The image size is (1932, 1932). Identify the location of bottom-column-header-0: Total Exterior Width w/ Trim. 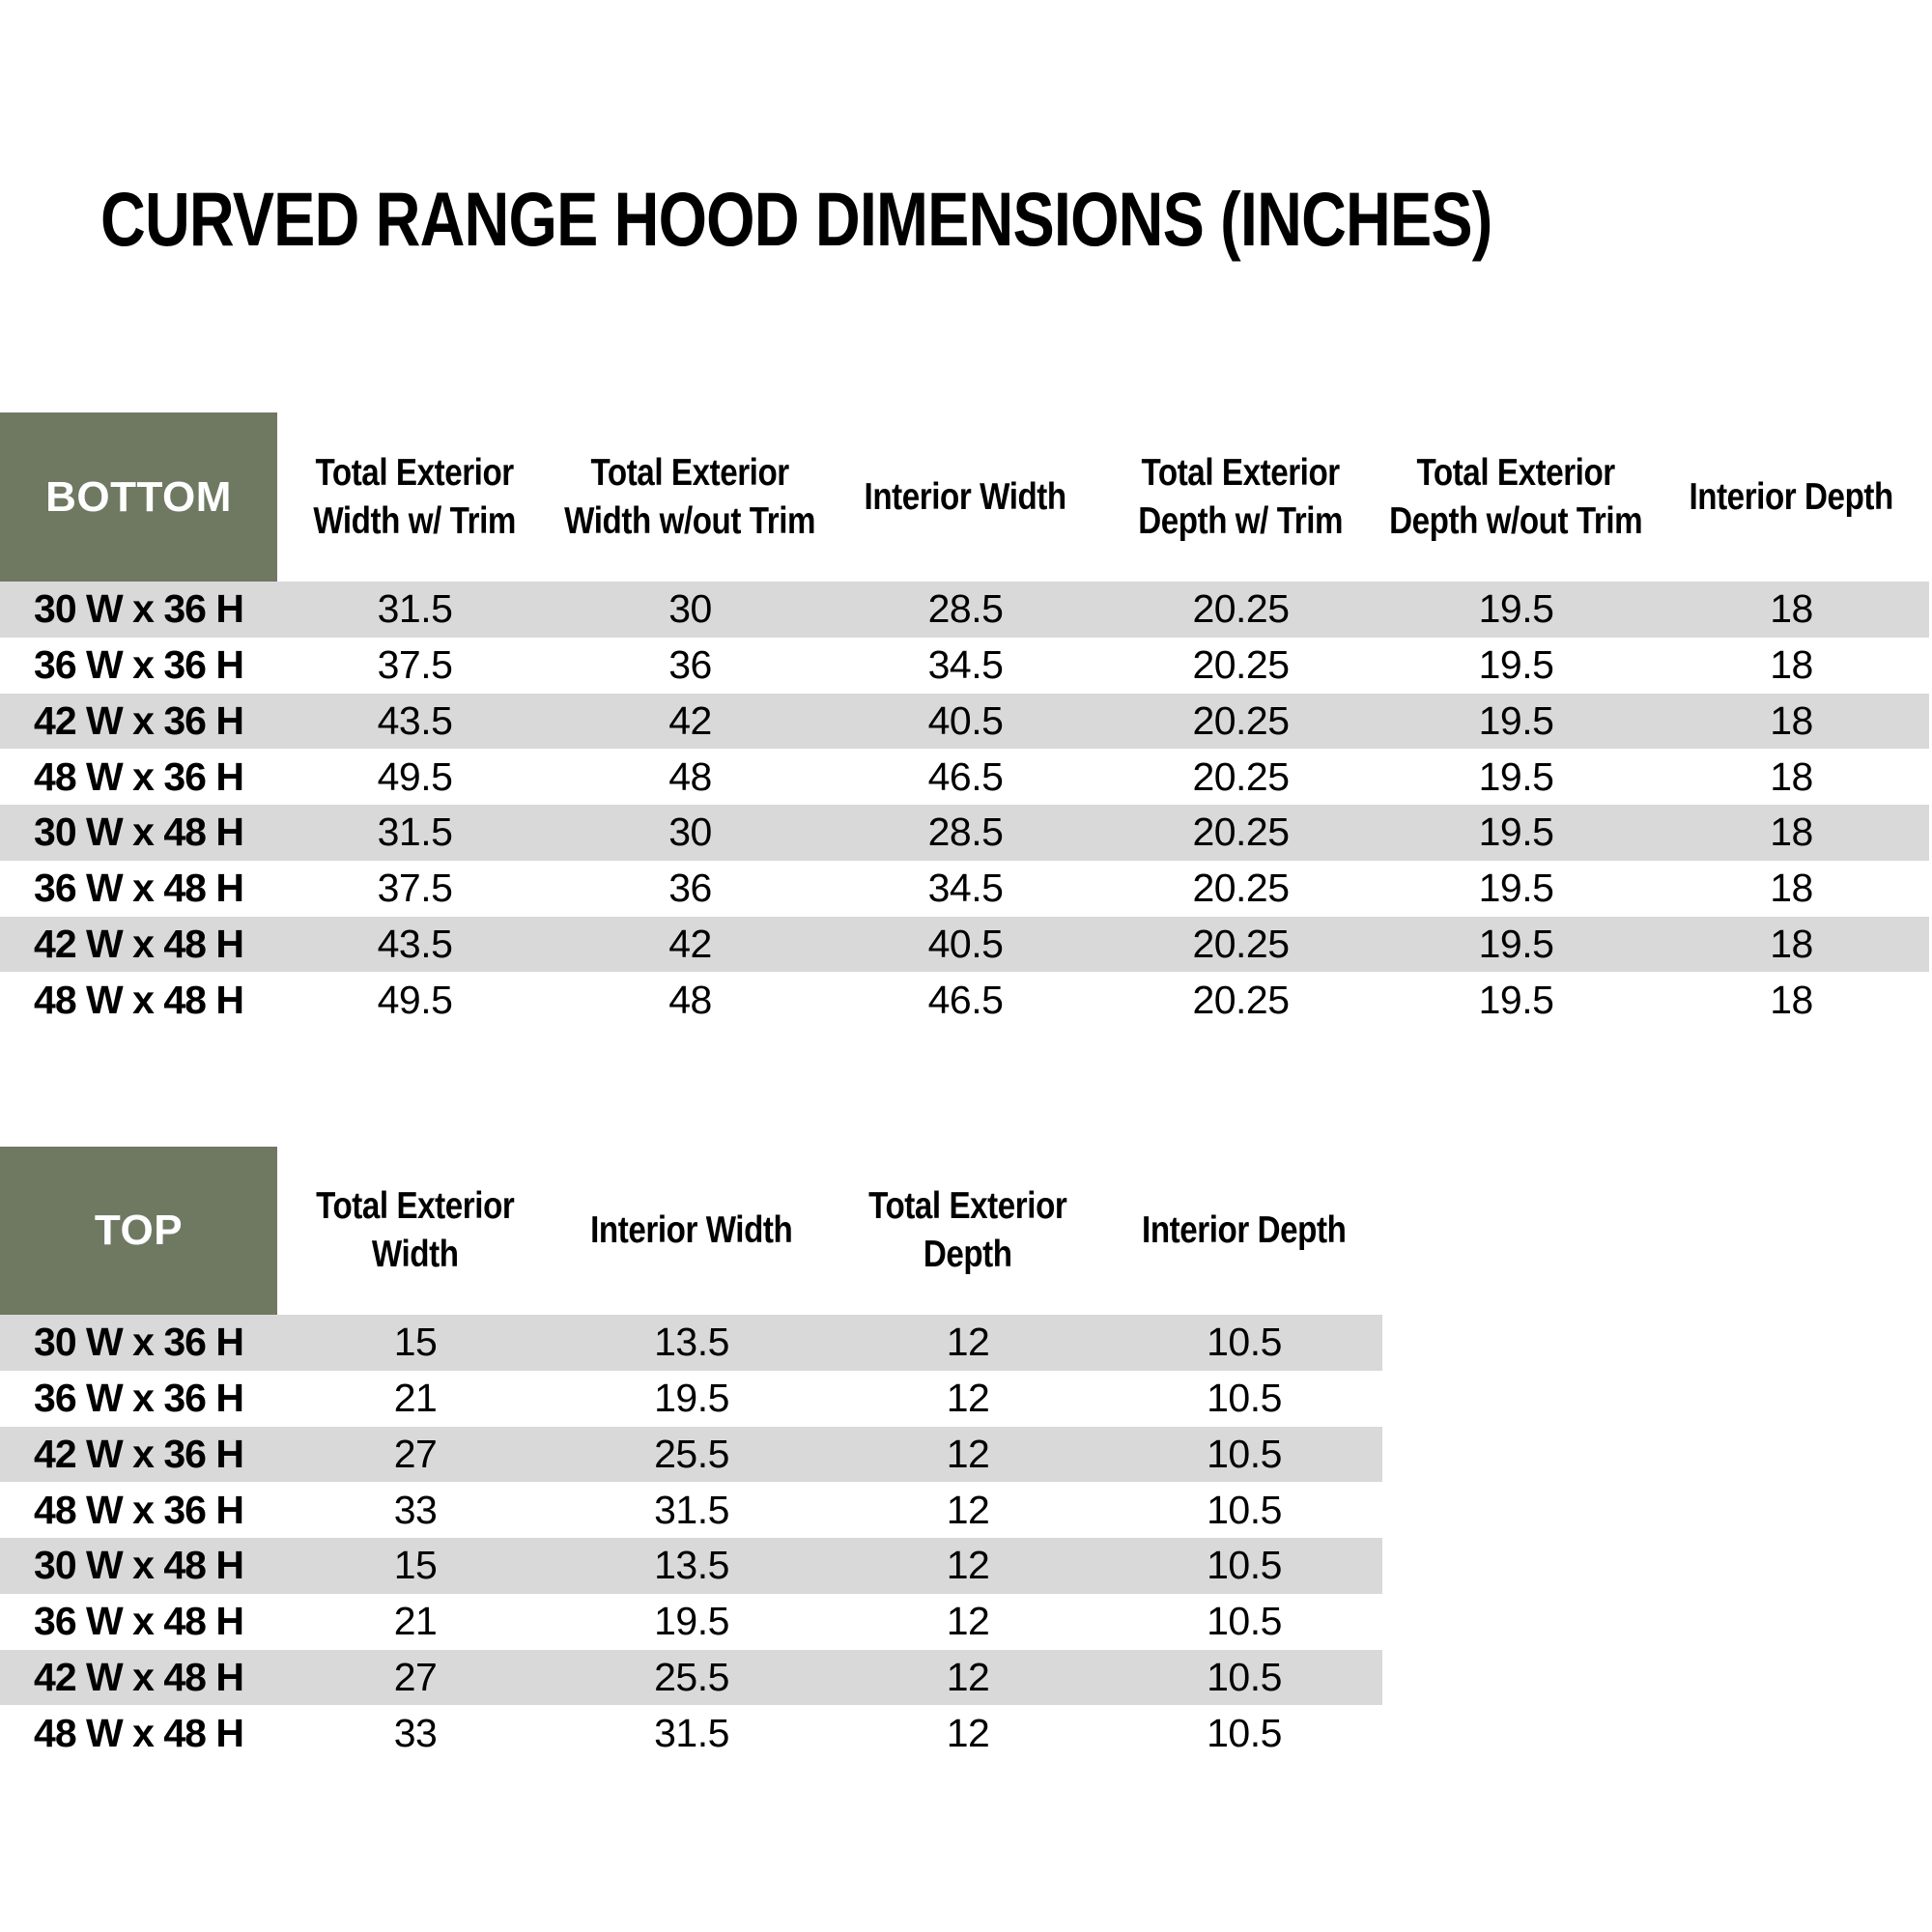
(415, 497).